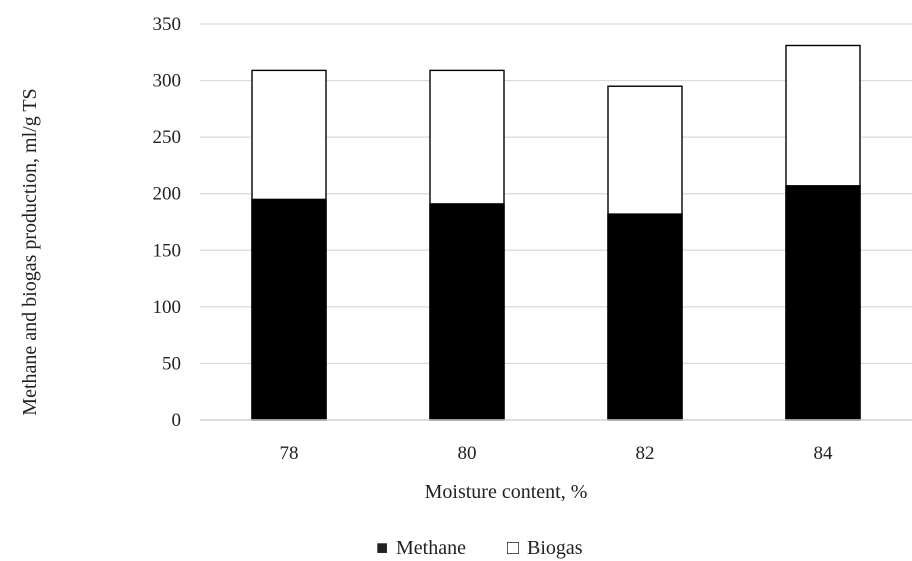 This screenshot has width=912, height=561. I want to click on y-tick-label: 100, so click(167, 307).